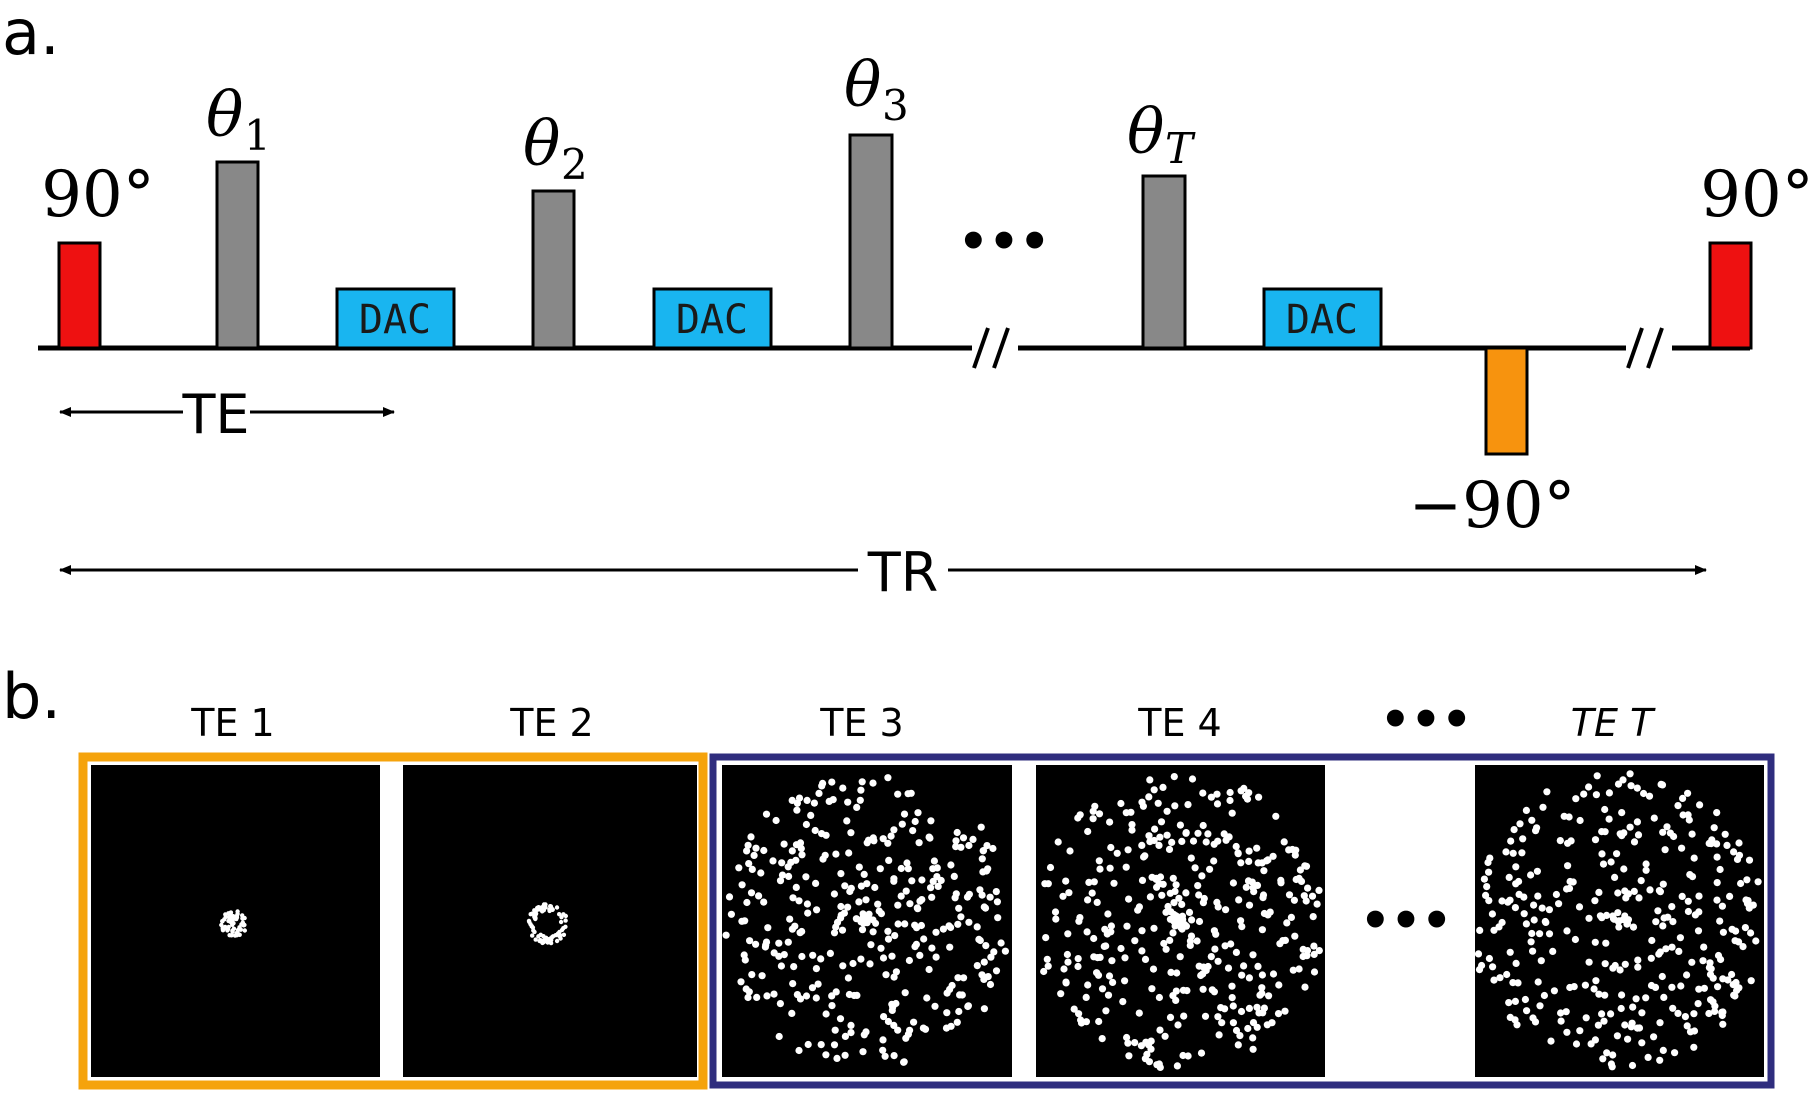  I want to click on dac-label-1: DAC, so click(395, 320).